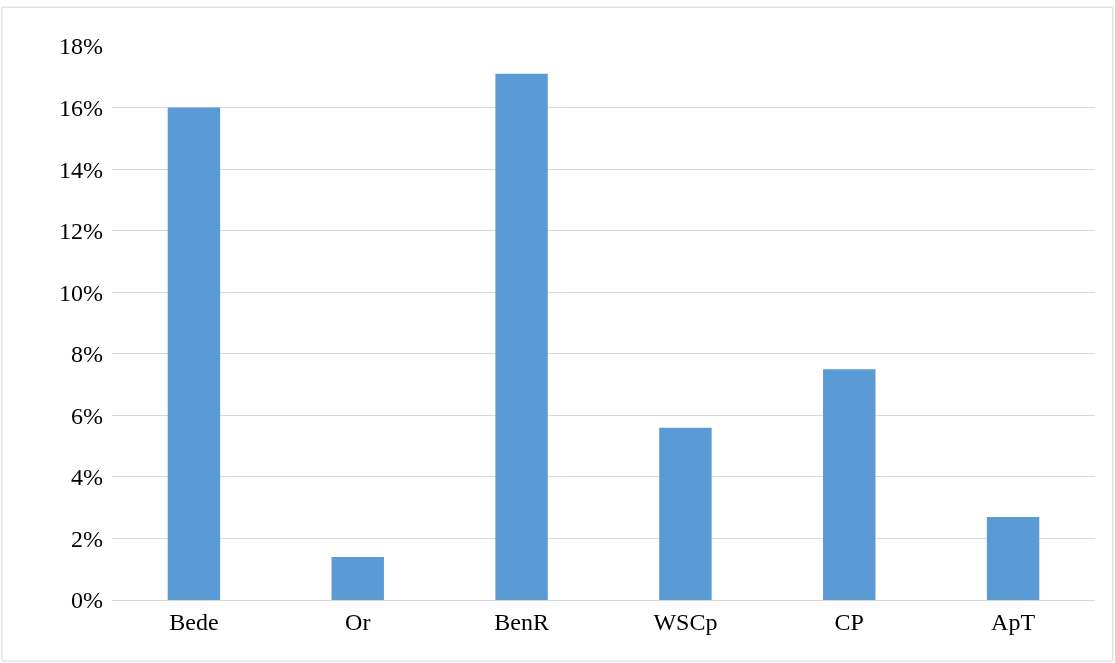  What do you see at coordinates (87, 538) in the screenshot?
I see `y-tick-label: 2%` at bounding box center [87, 538].